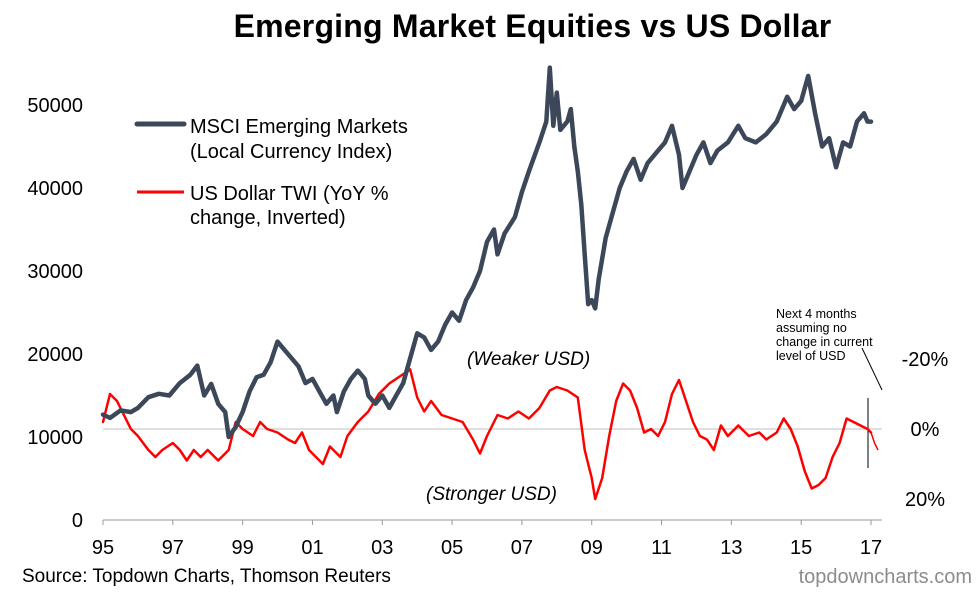 The width and height of the screenshot is (980, 603). What do you see at coordinates (801, 548) in the screenshot?
I see `x-tick-label: 15` at bounding box center [801, 548].